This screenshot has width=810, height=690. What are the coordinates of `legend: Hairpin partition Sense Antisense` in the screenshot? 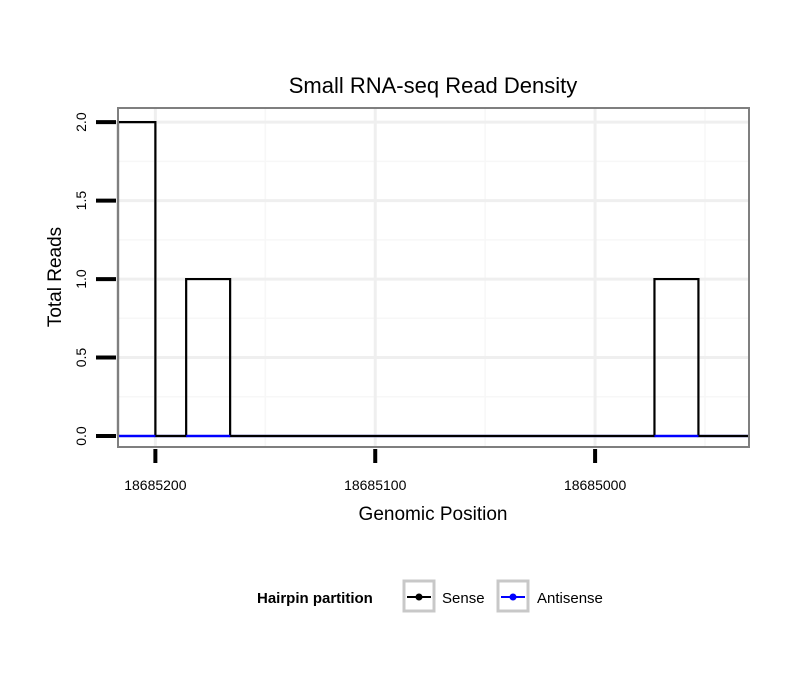 It's located at (430, 596).